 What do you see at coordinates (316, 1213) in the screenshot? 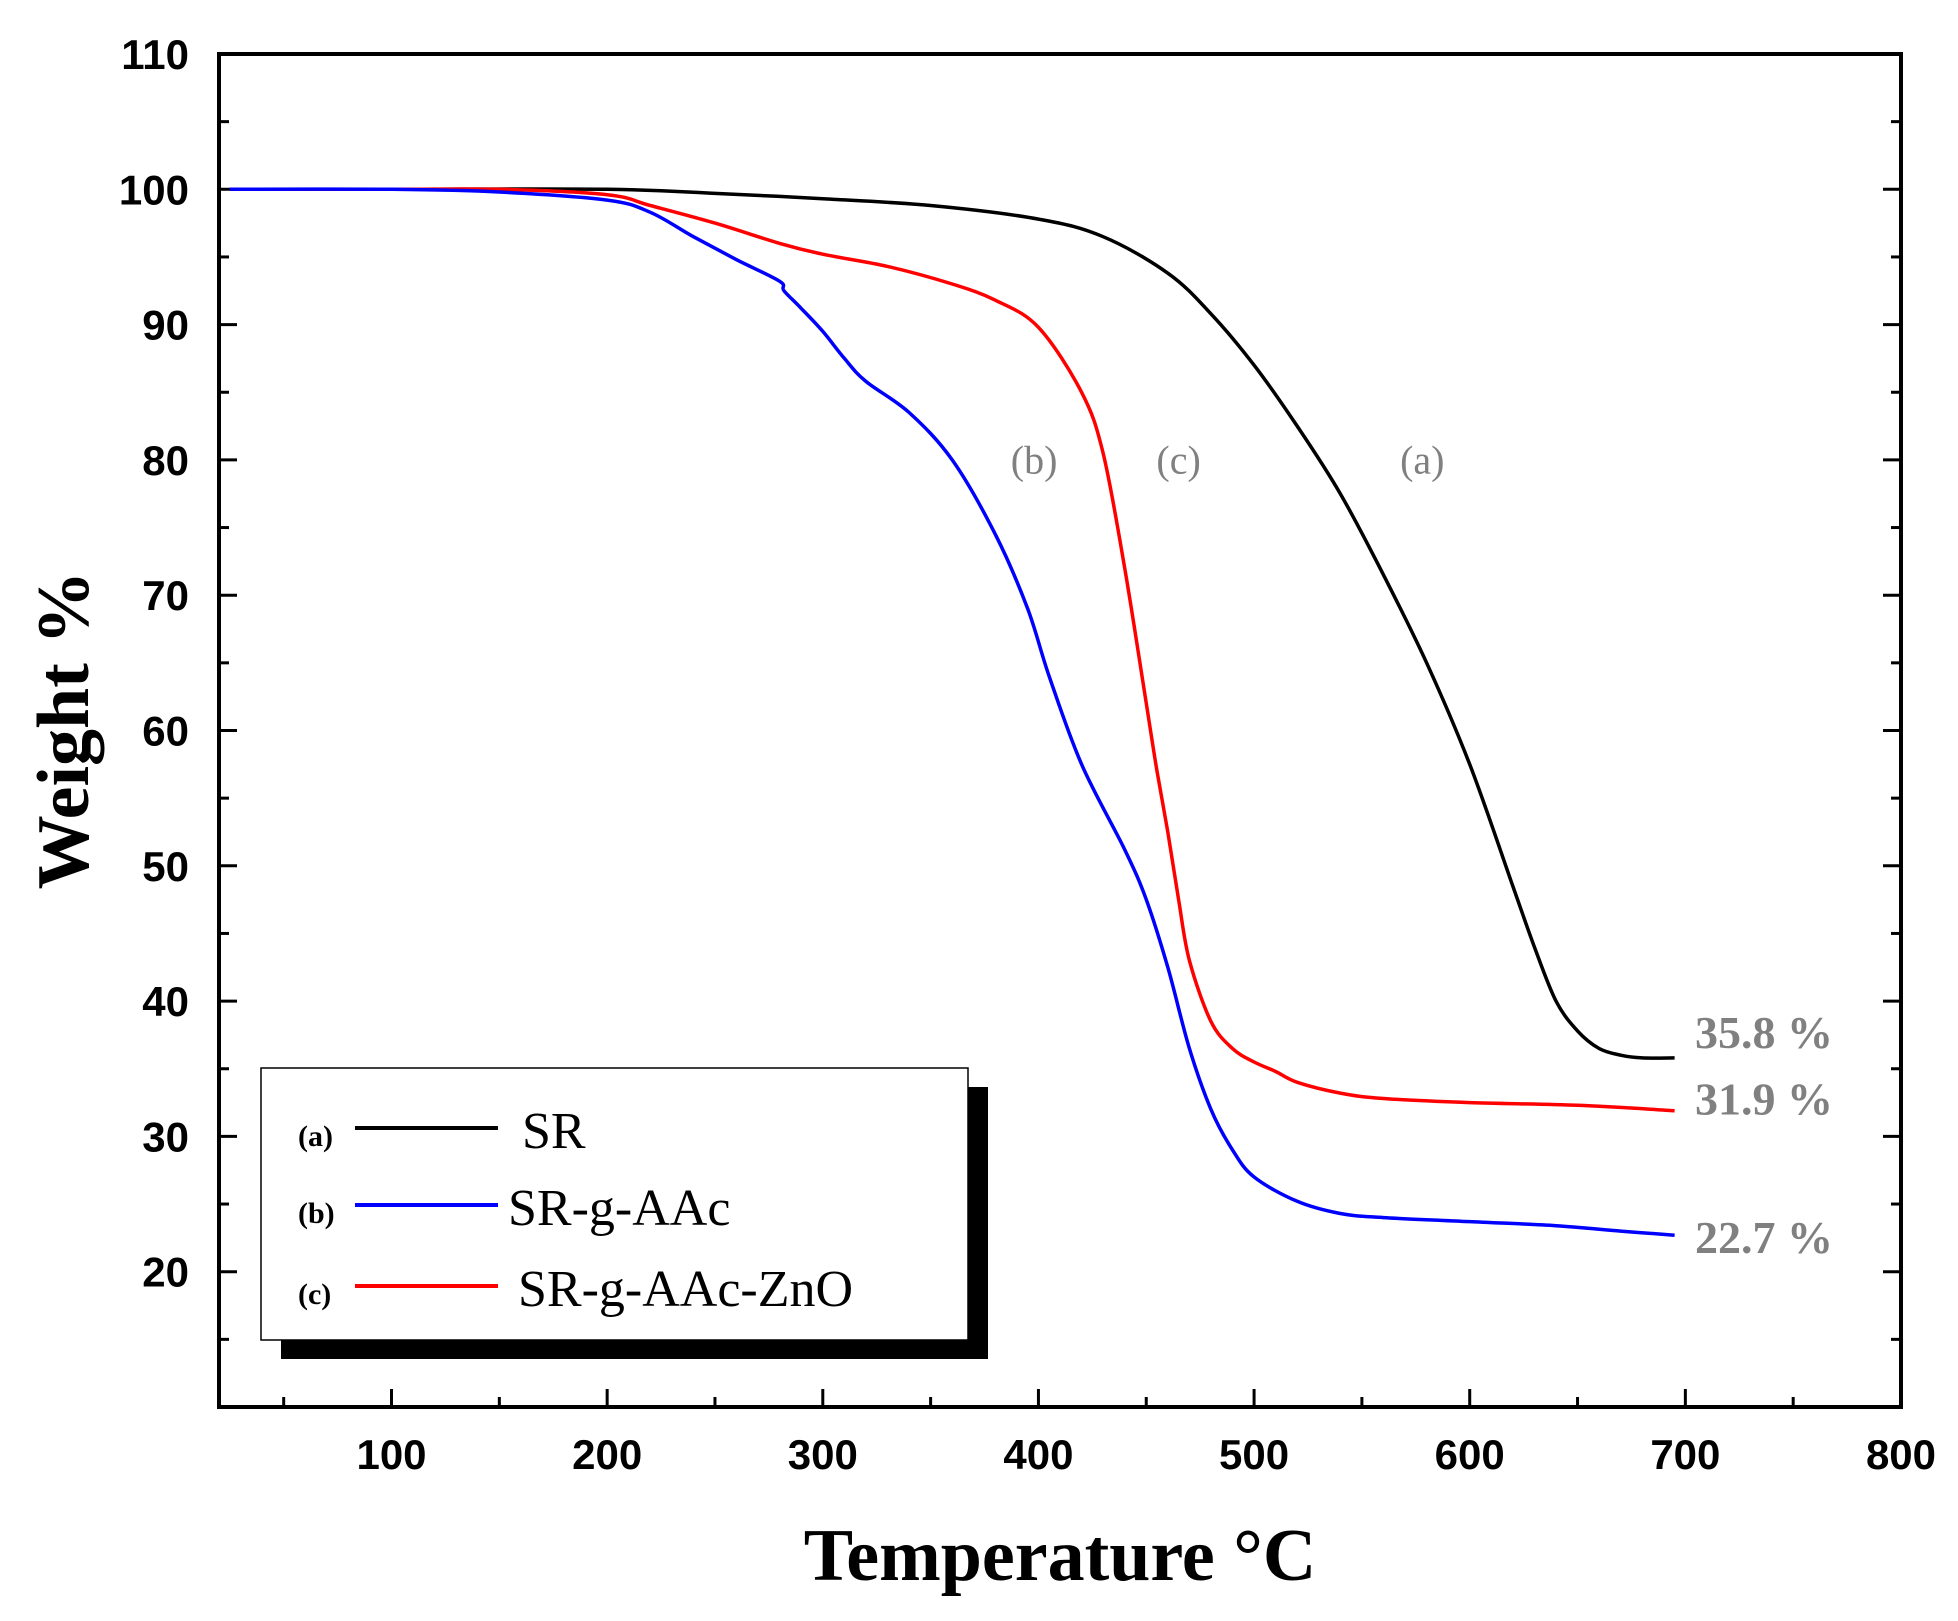
I see `legend-tag: (b)` at bounding box center [316, 1213].